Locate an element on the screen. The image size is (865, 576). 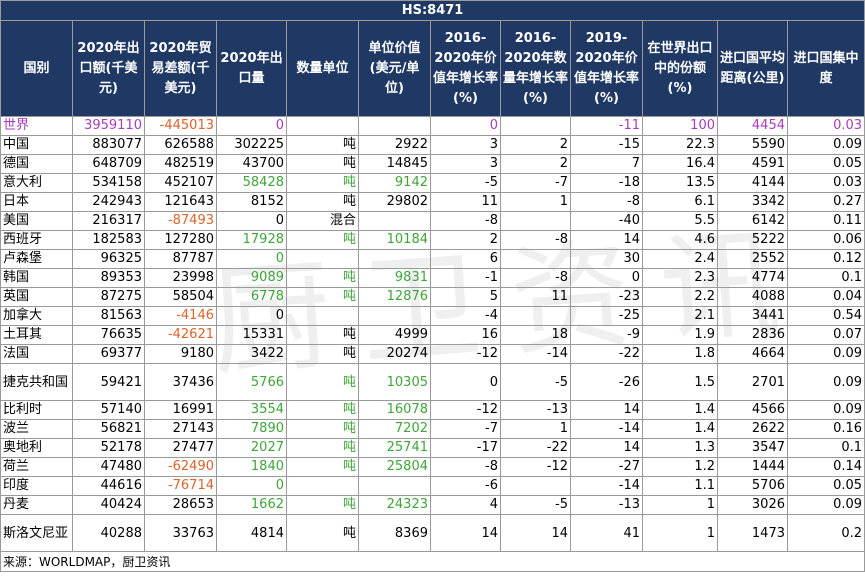
data-cell: 3422 is located at coordinates (251, 354).